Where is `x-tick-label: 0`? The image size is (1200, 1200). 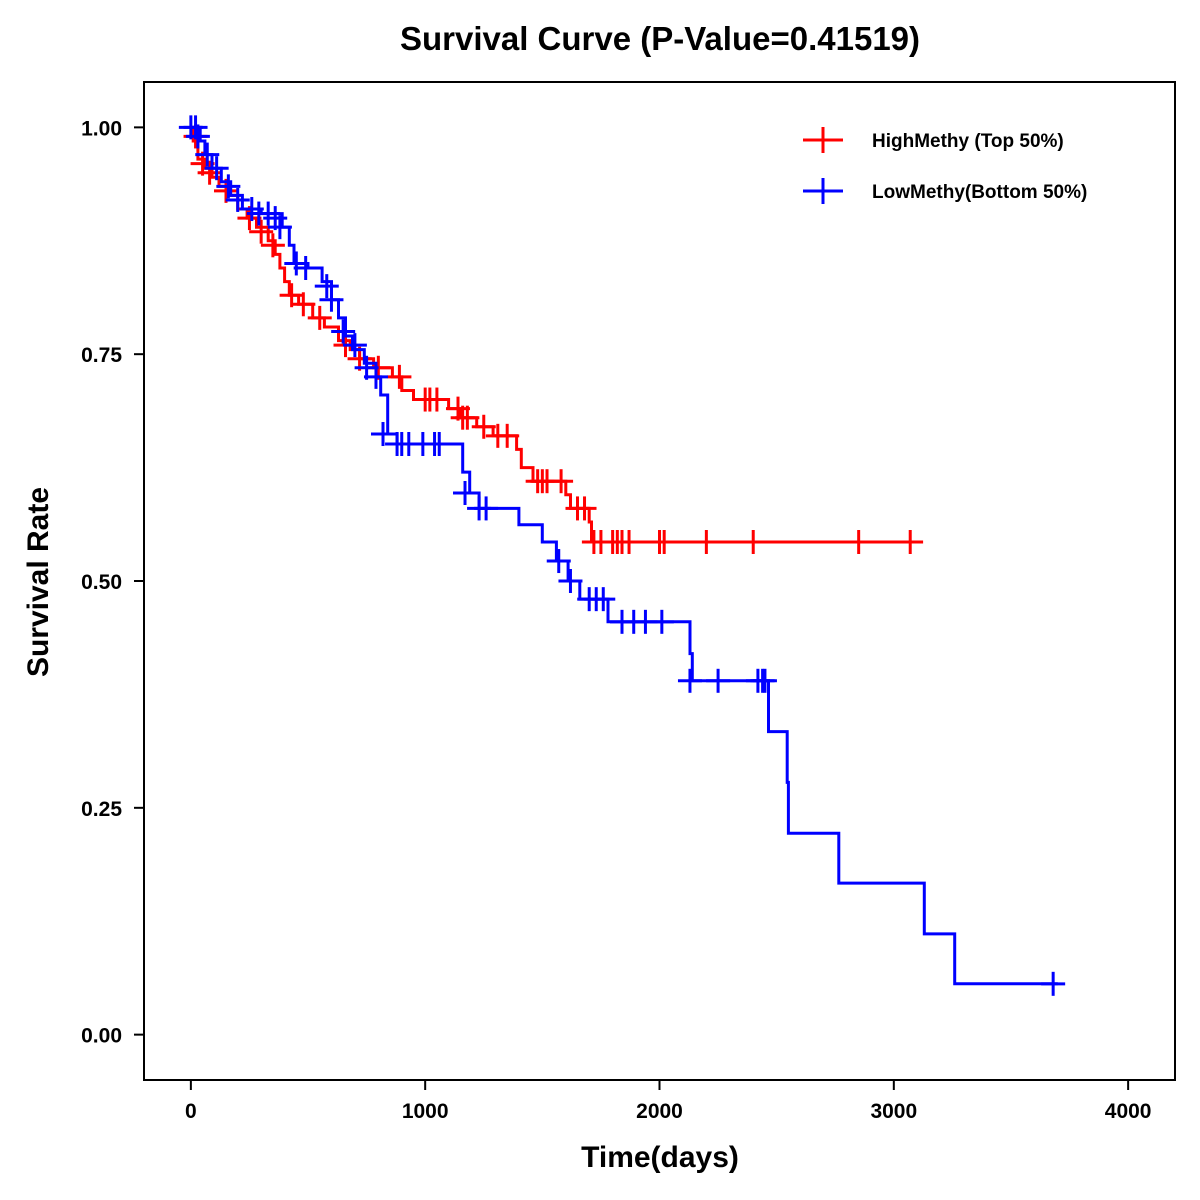
x-tick-label: 0 is located at coordinates (191, 1111).